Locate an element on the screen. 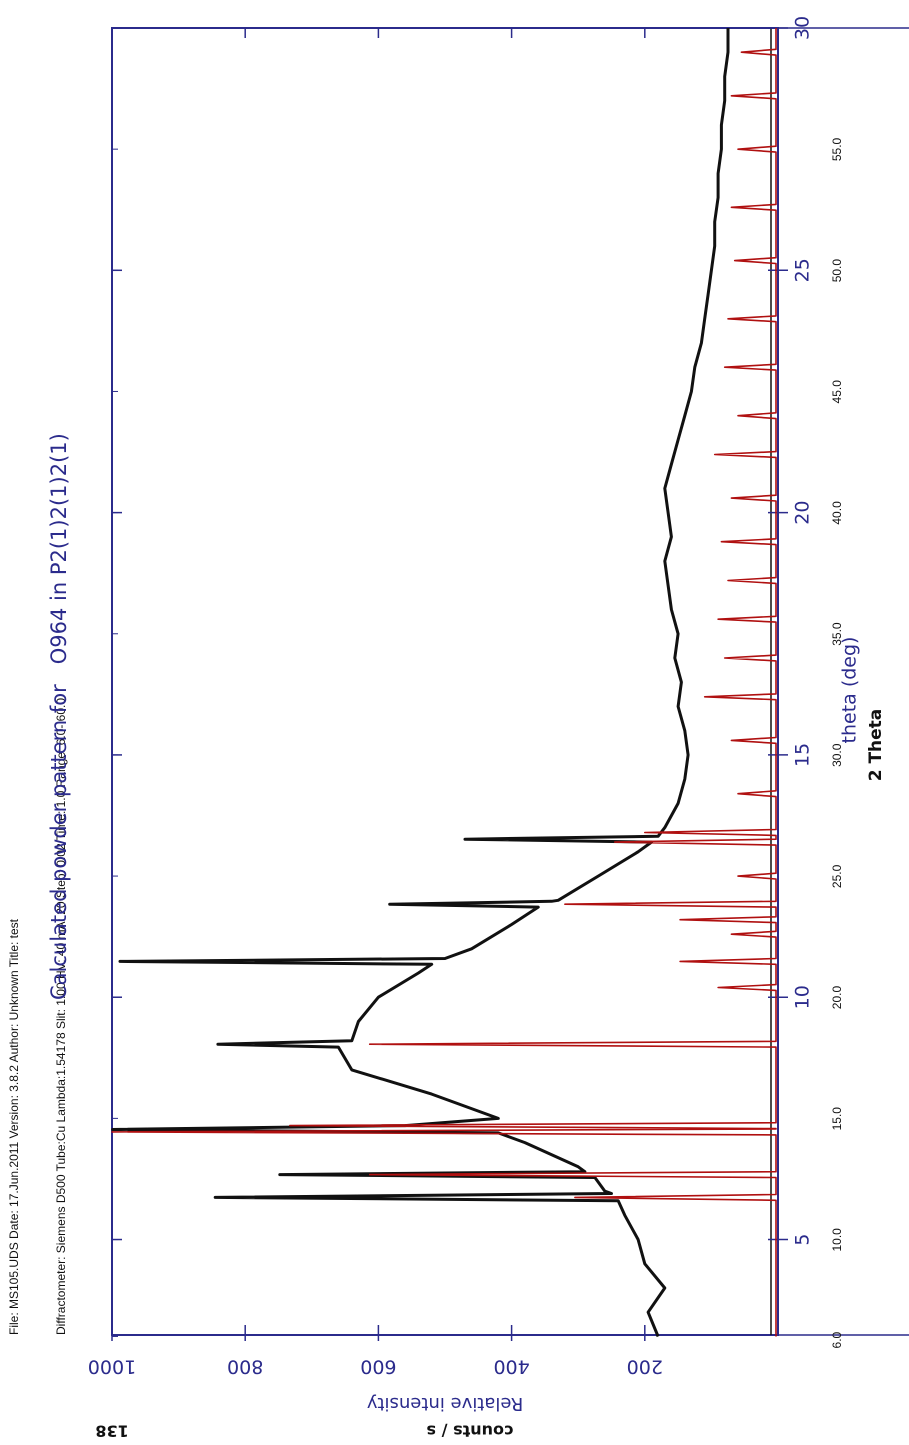 The image size is (909, 1445). x2-tick-label: 50.0 is located at coordinates (837, 271).